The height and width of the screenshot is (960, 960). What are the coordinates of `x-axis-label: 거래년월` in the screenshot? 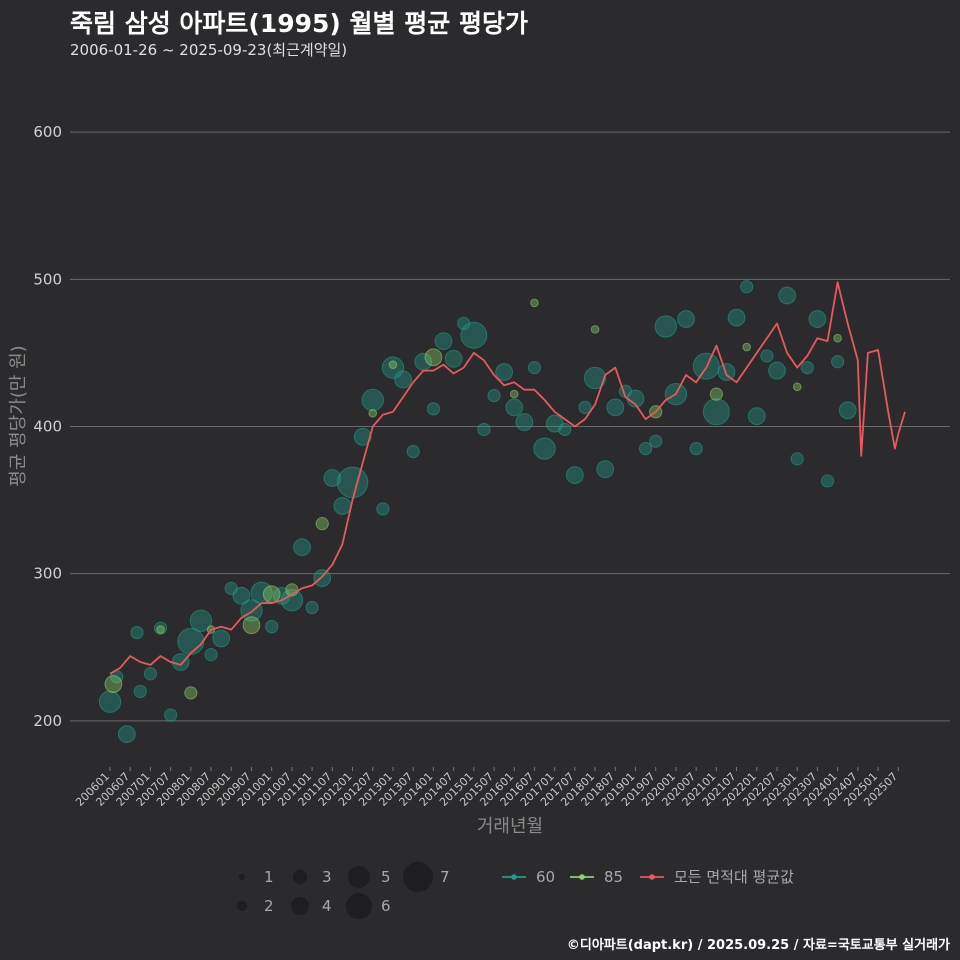 It's located at (510, 826).